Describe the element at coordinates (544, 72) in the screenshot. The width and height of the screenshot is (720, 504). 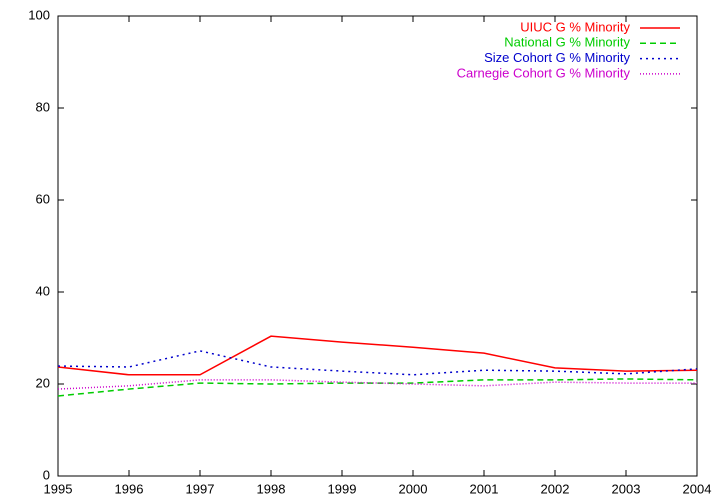
I see `legend-label: Carnegie Cohort G % Minority` at that location.